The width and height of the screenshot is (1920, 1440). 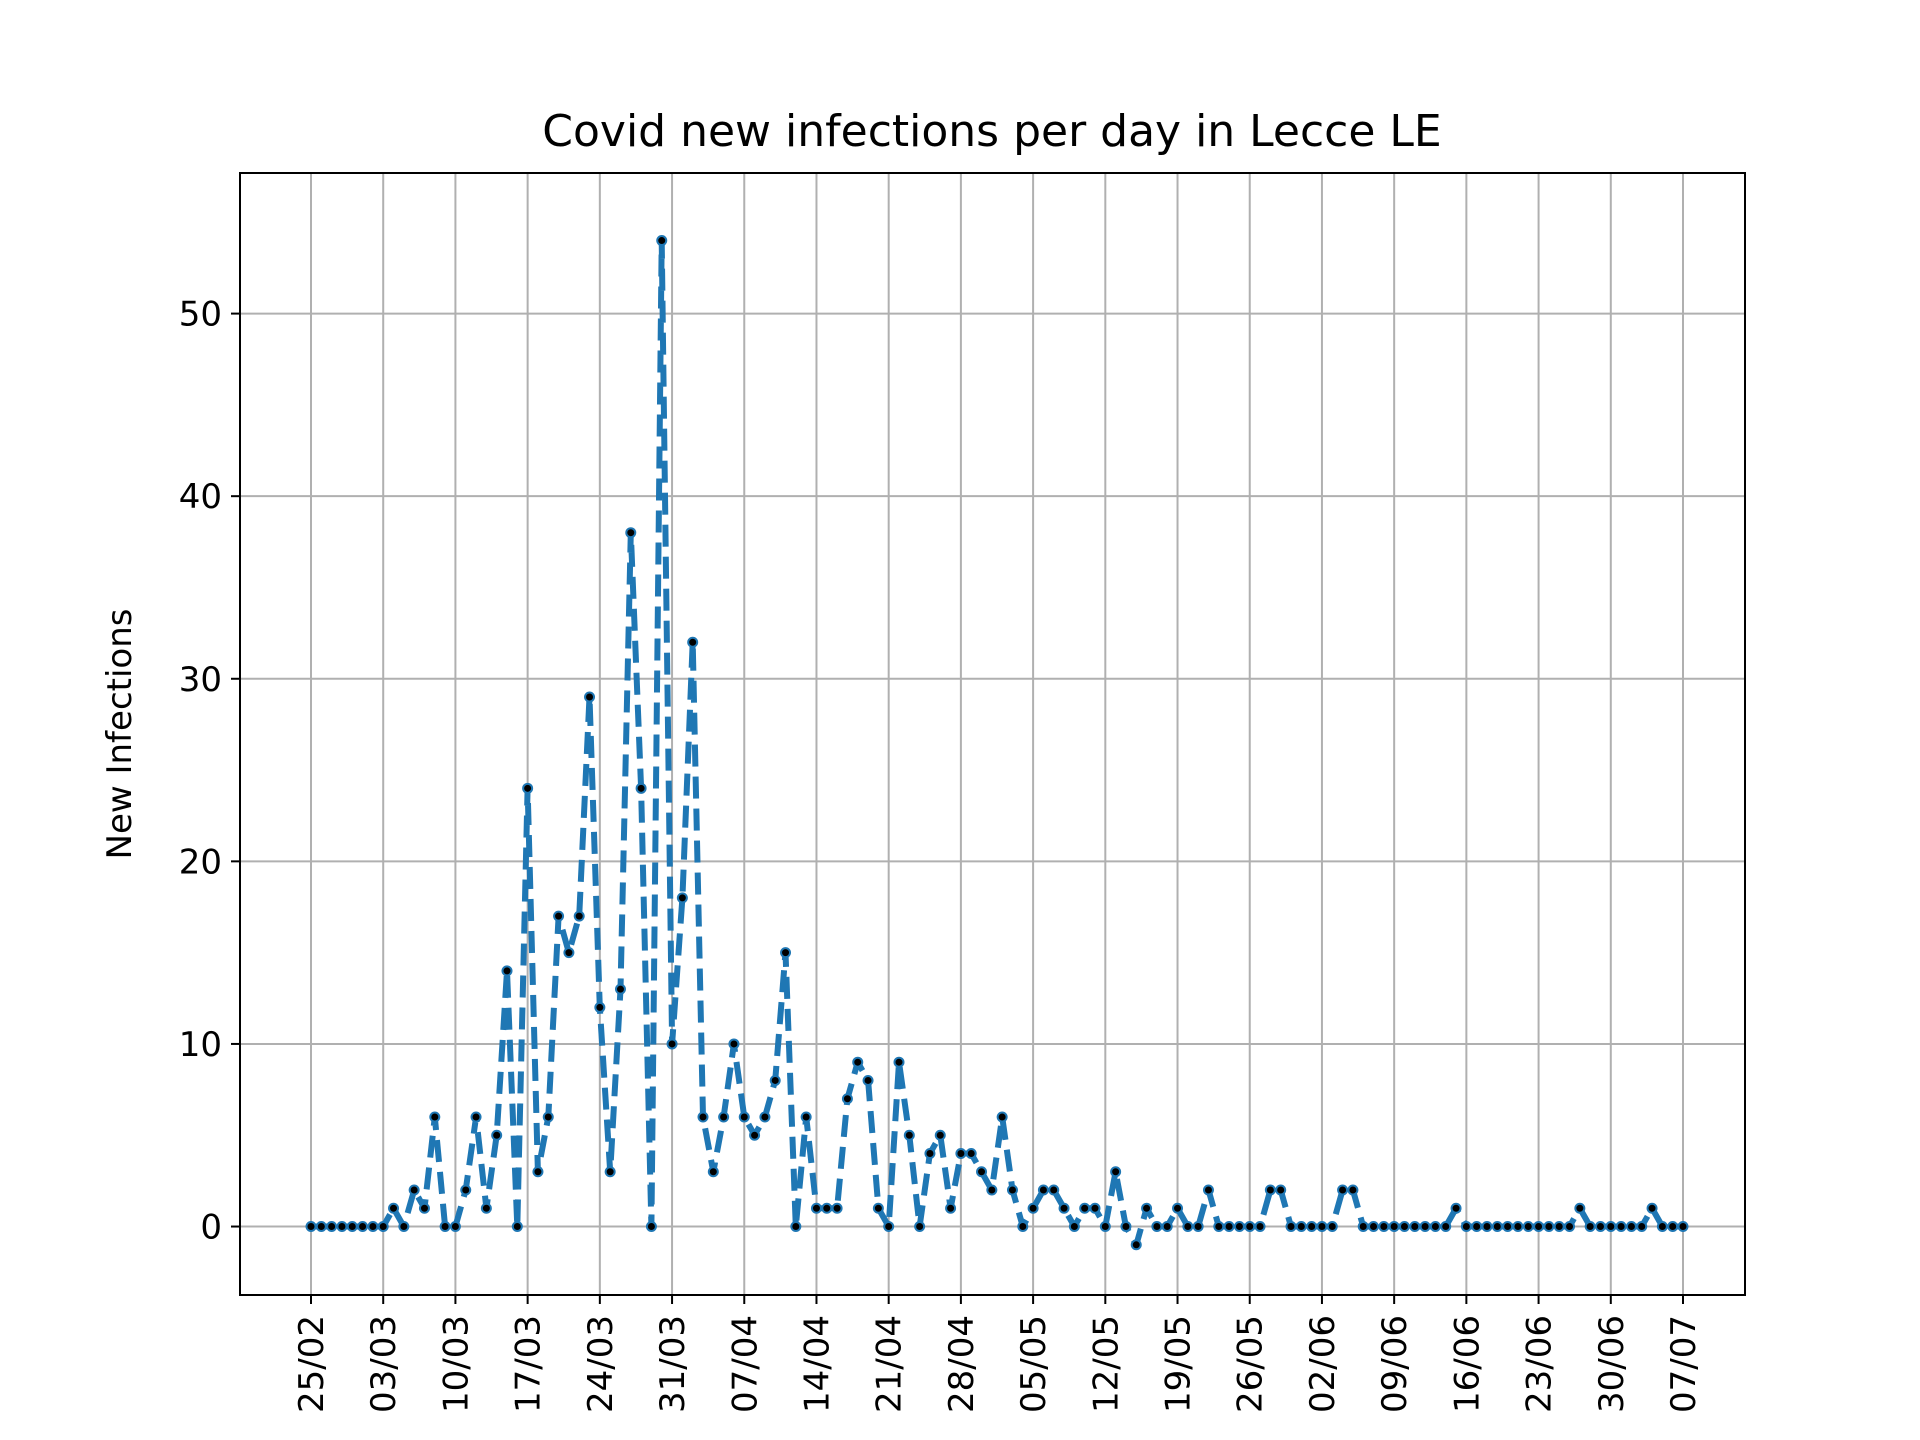 I want to click on x-tick-label: 25/02, so click(x=312, y=1364).